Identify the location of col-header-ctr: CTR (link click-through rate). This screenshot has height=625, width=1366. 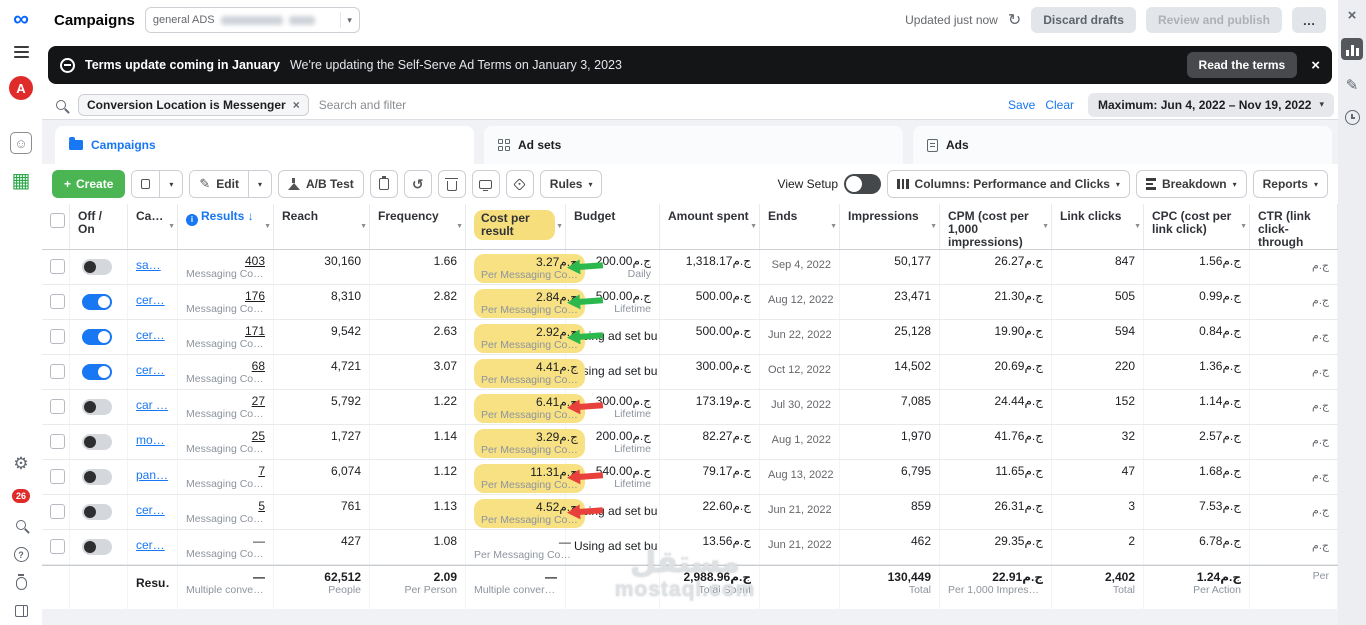
(1294, 226).